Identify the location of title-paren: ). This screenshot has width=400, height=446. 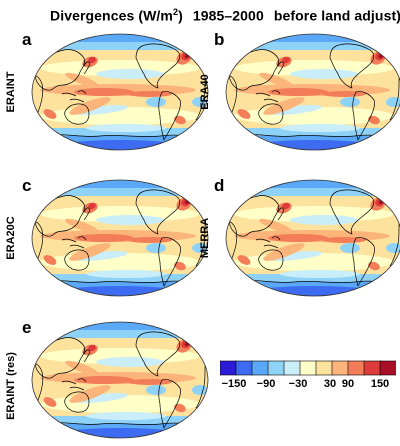
(180, 15).